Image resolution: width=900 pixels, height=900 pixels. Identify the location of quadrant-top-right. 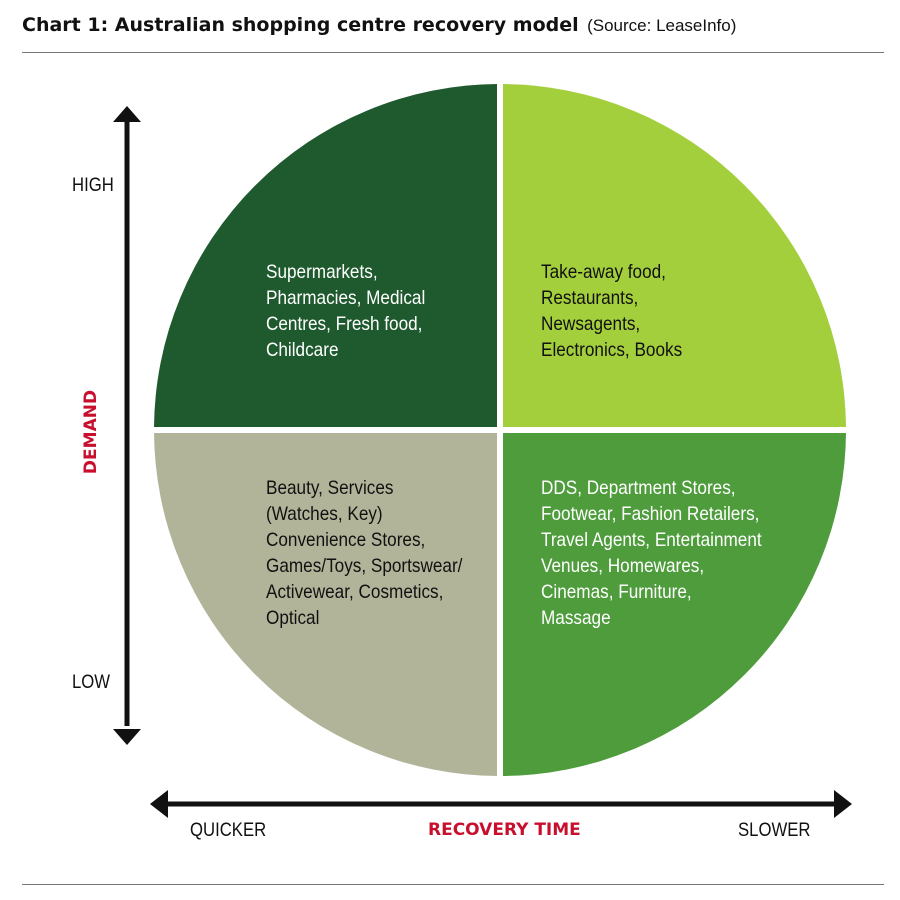
(674, 255).